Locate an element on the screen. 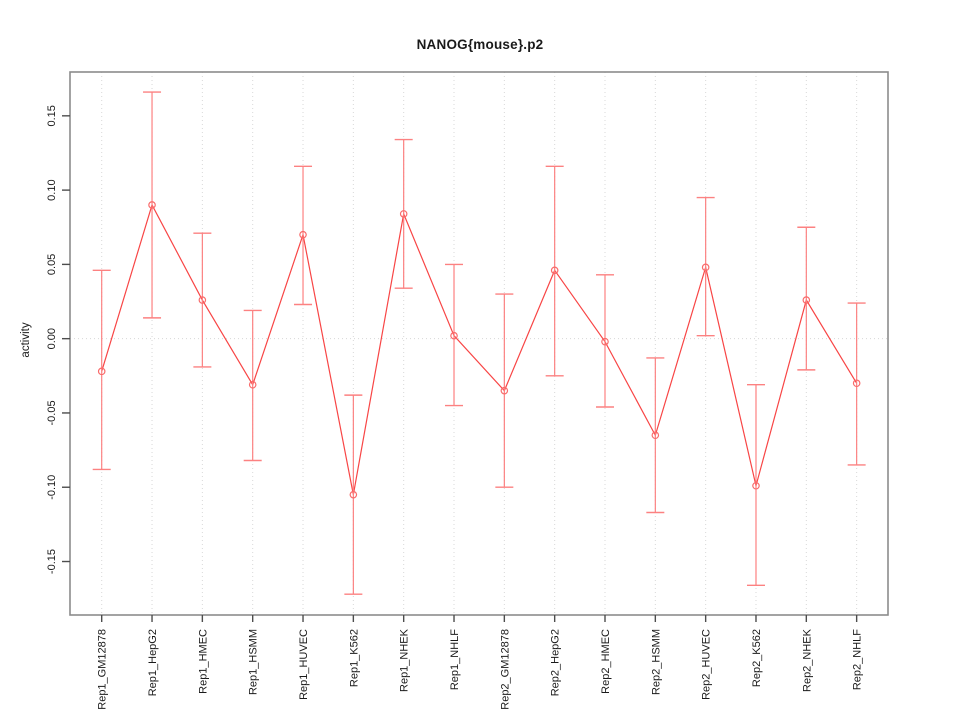  x-tick-label: Rep2_HSMM is located at coordinates (656, 662).